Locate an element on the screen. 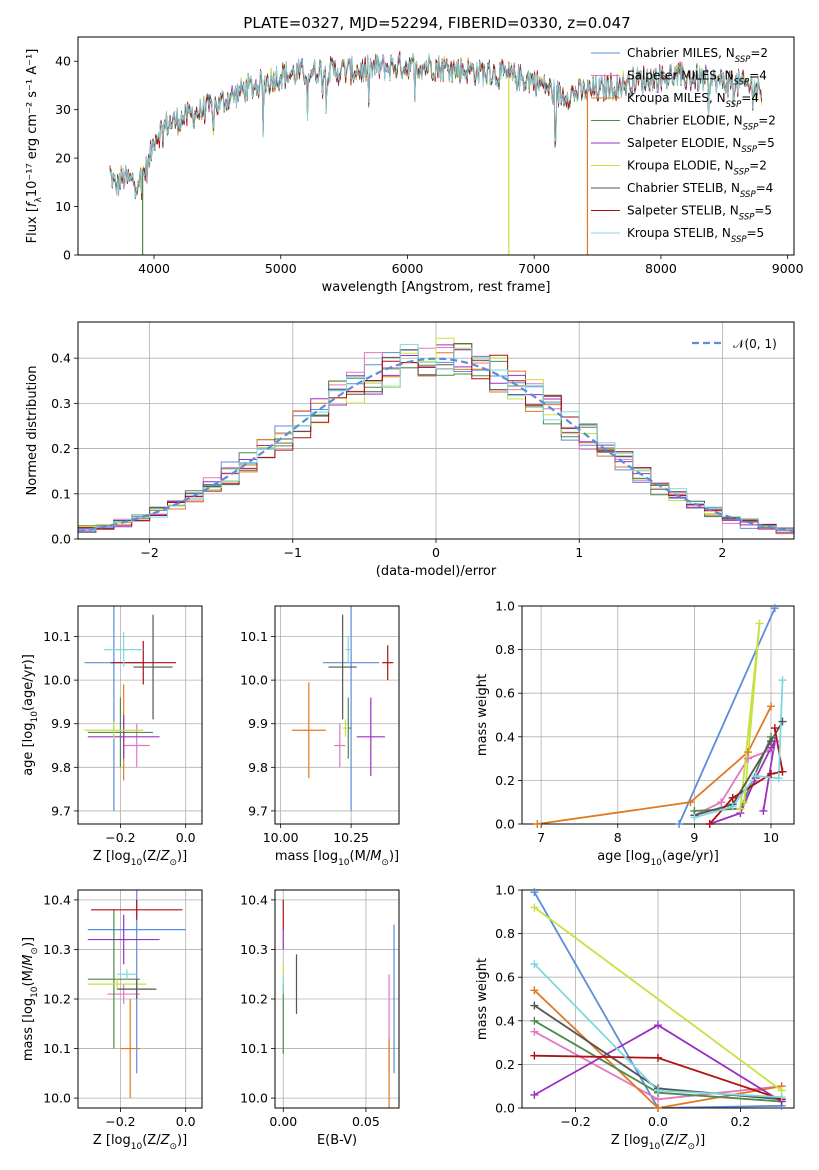 The height and width of the screenshot is (1170, 819). y-tick-label: 30 is located at coordinates (63, 109).